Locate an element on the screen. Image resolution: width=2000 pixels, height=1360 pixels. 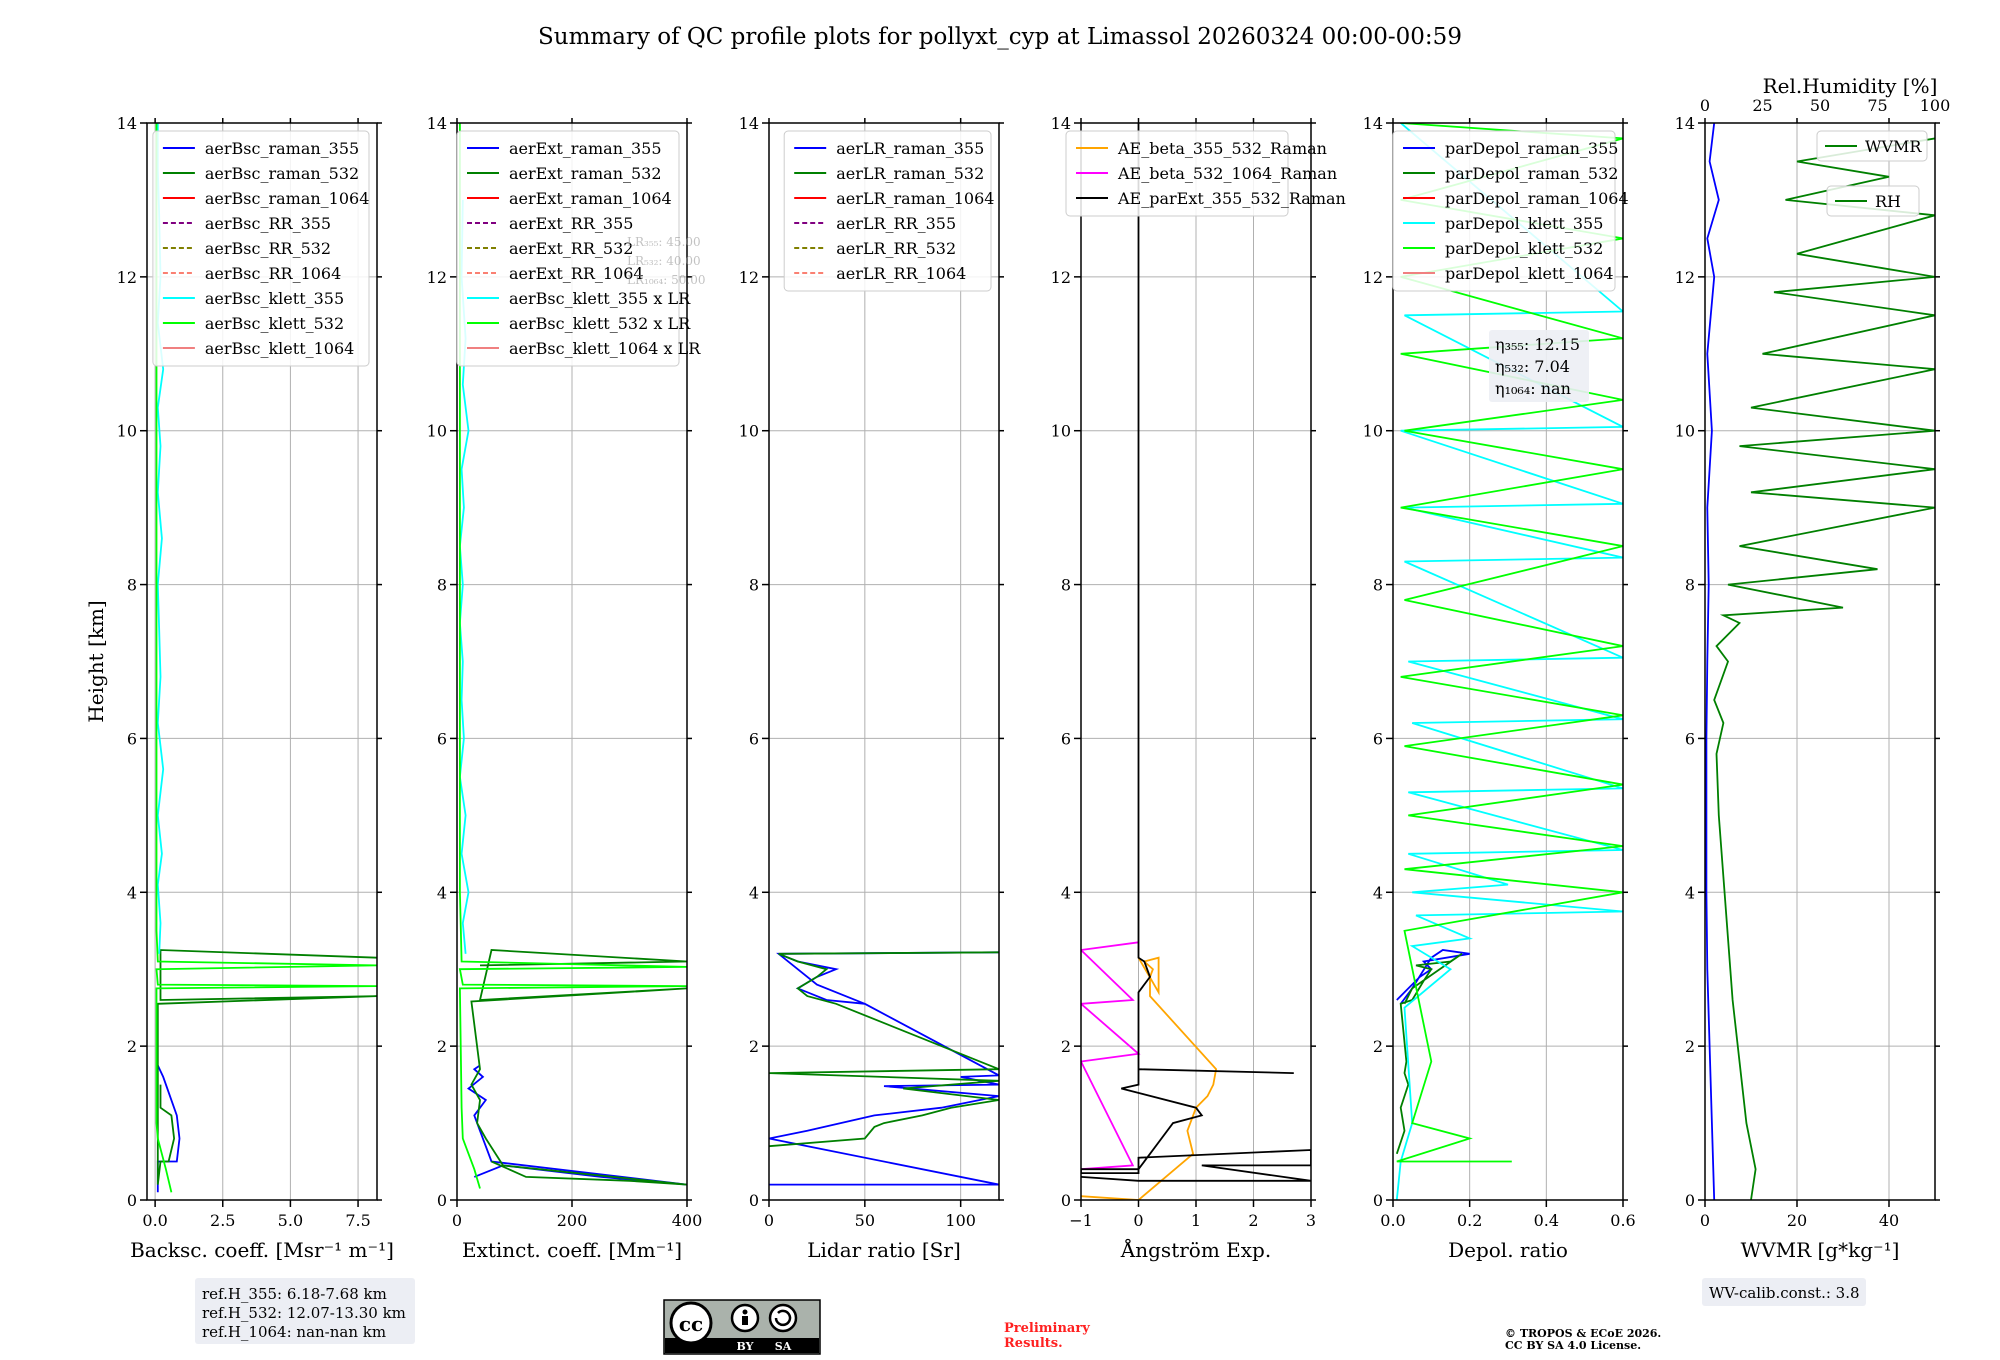
angstrom-xtick-label-3: 2 is located at coordinates (1253, 1220).